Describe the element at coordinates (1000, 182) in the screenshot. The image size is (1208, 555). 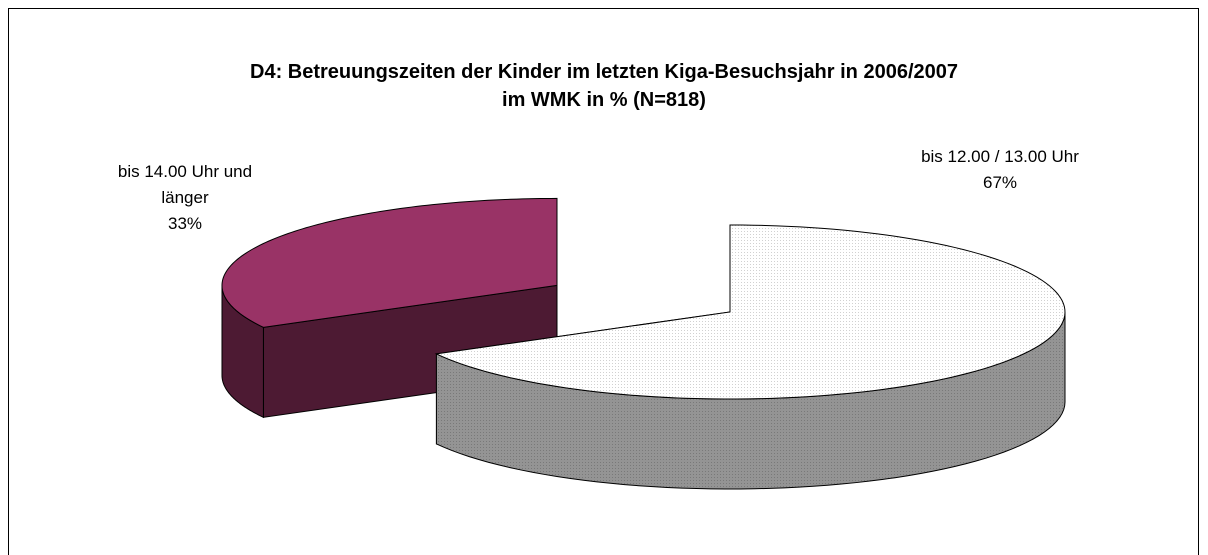
I see `value-label: 67%` at that location.